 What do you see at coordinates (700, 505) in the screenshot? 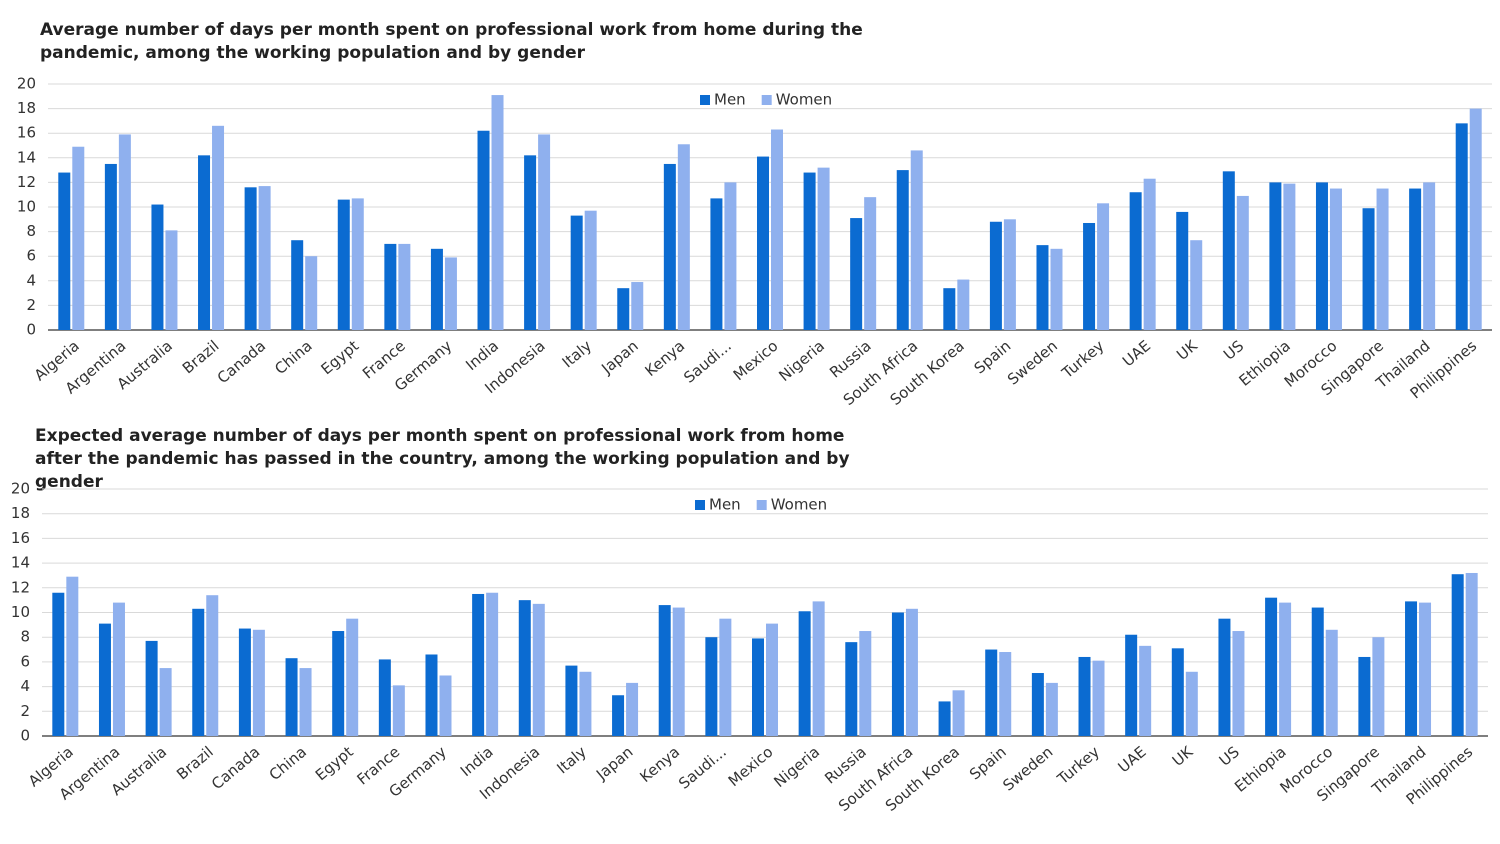
I see `legend-swatch` at bounding box center [700, 505].